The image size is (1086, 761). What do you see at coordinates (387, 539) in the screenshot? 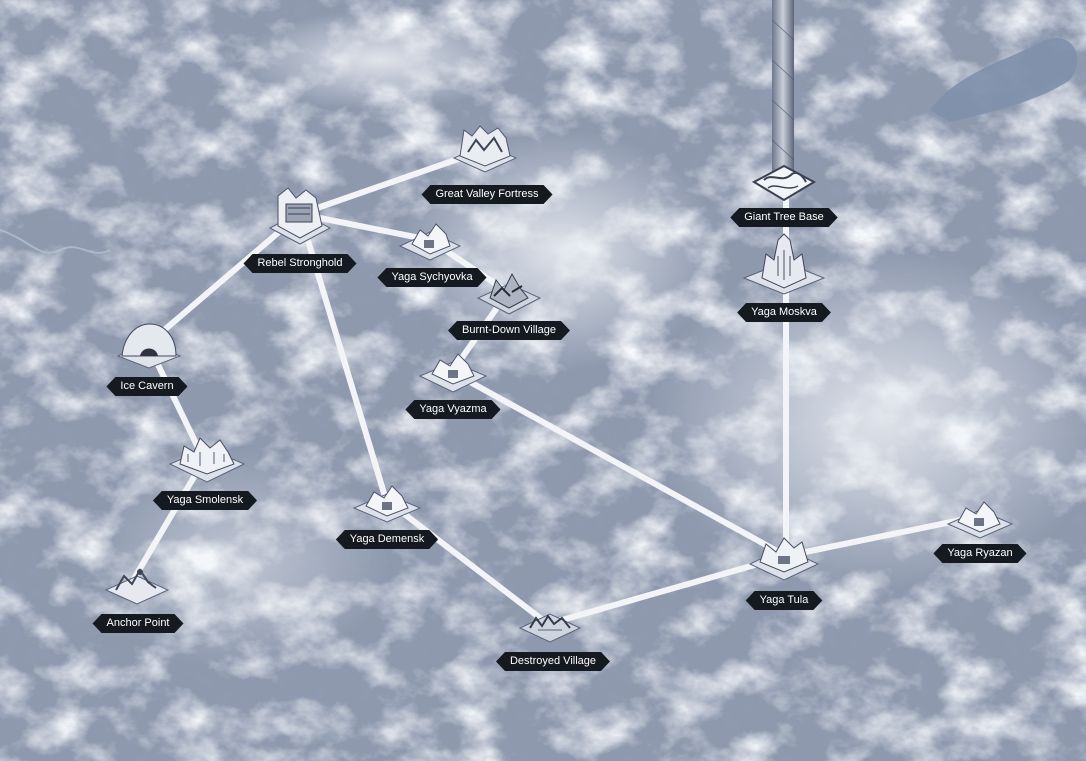
I see `location-label: Yaga Demensk` at bounding box center [387, 539].